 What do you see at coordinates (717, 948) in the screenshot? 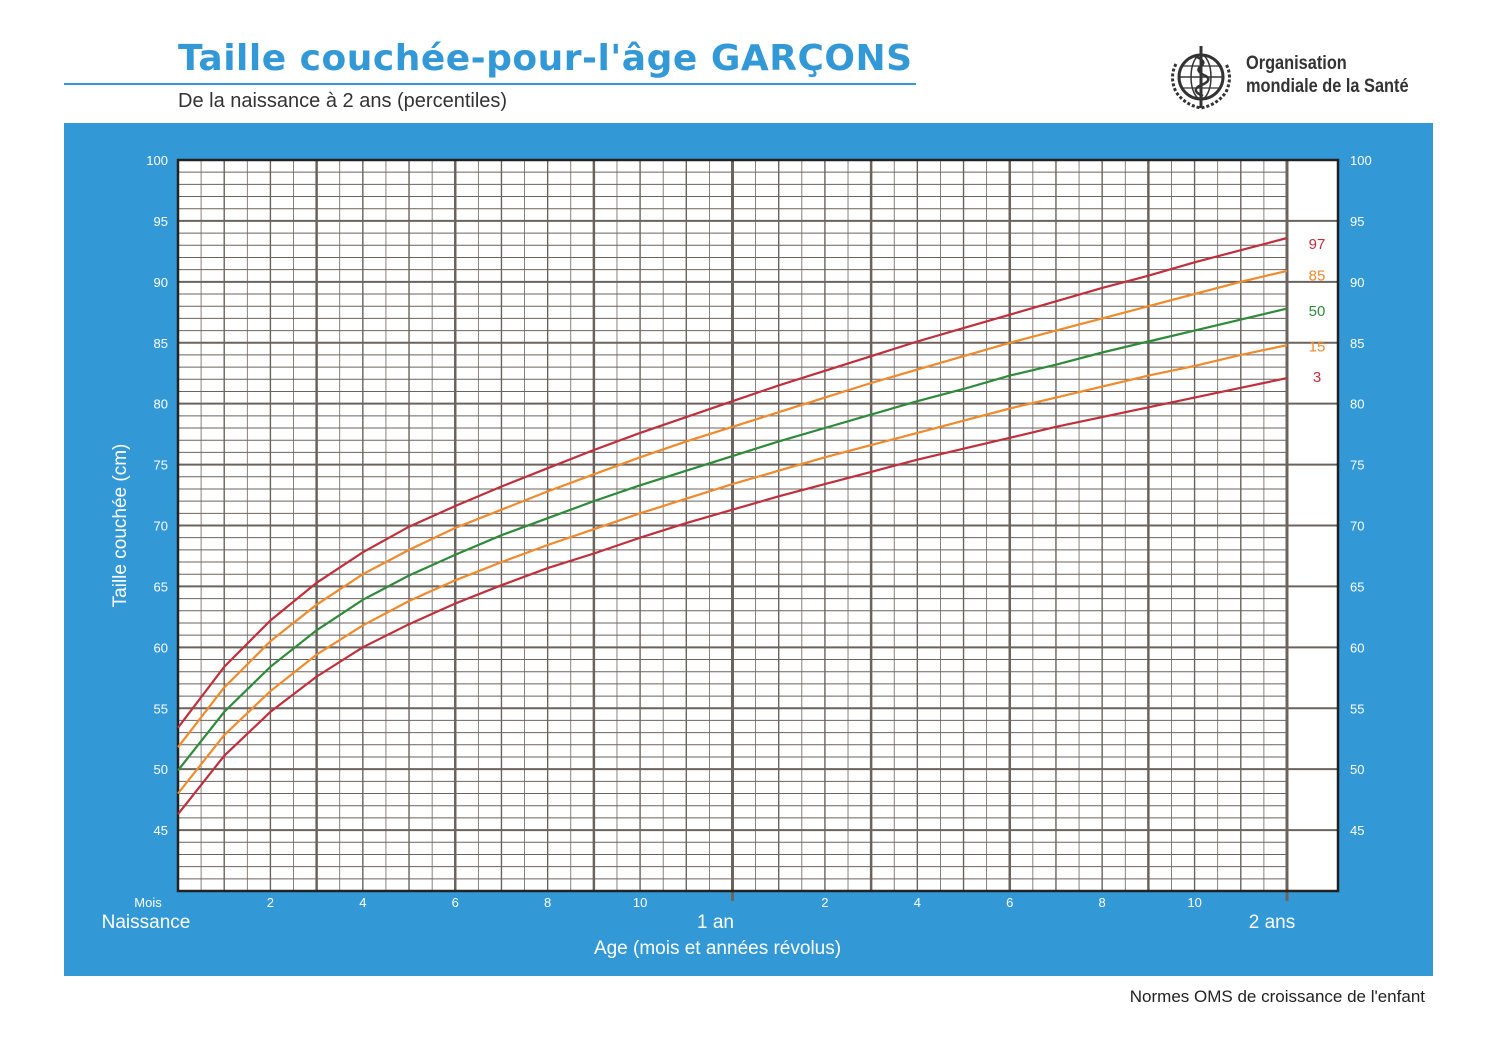
I see `x-axis-title: Age (mois et années révolus)` at bounding box center [717, 948].